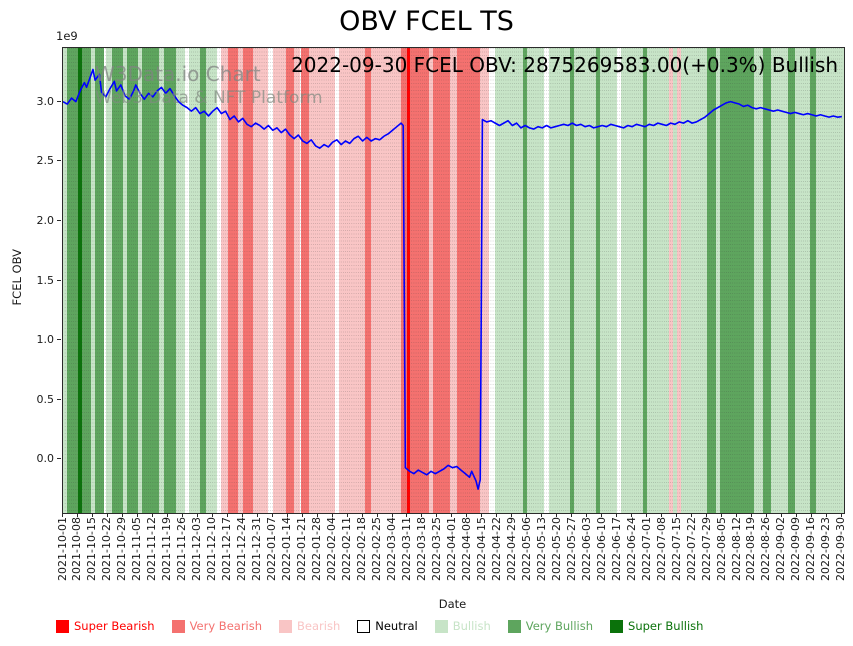 Image resolution: width=853 pixels, height=646 pixels. What do you see at coordinates (152, 549) in the screenshot?
I see `x-tick-label: 2021-11-12` at bounding box center [152, 549].